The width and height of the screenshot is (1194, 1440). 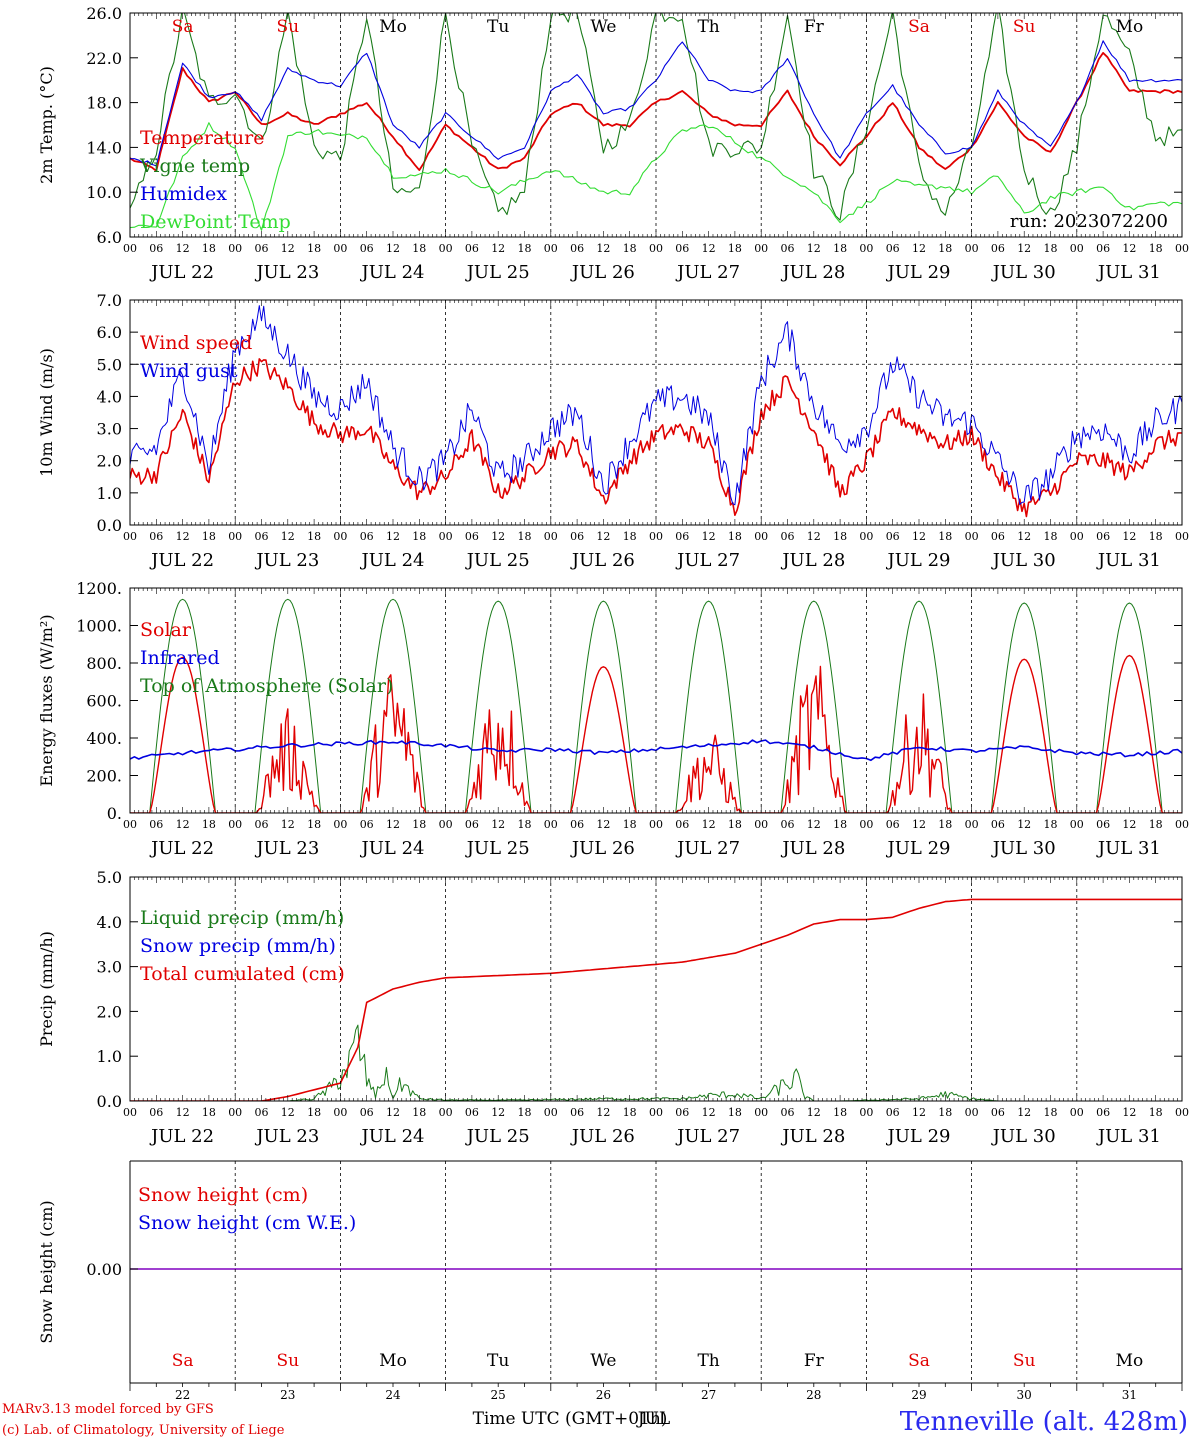 What do you see at coordinates (238, 946) in the screenshot?
I see `legend-entry: Snow precip (mm/h)` at bounding box center [238, 946].